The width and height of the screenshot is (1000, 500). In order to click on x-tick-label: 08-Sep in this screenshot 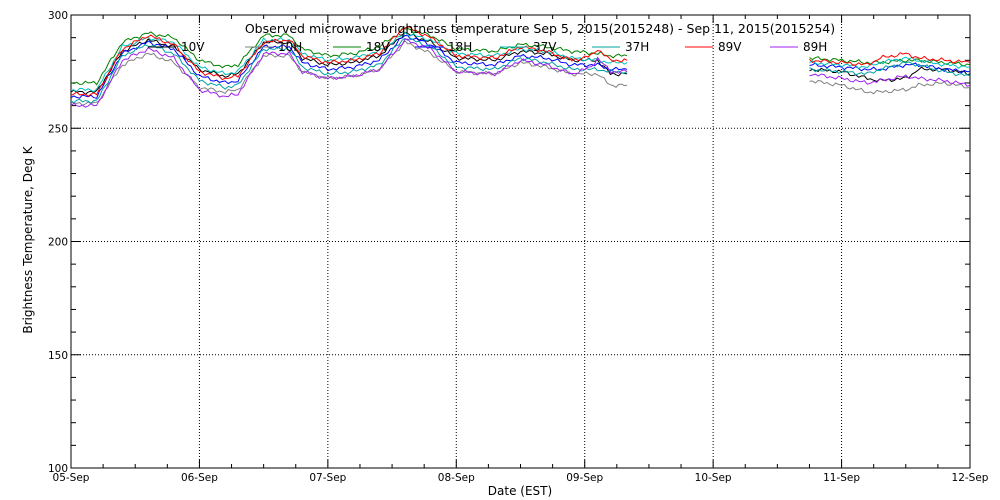, I will do `click(456, 478)`.